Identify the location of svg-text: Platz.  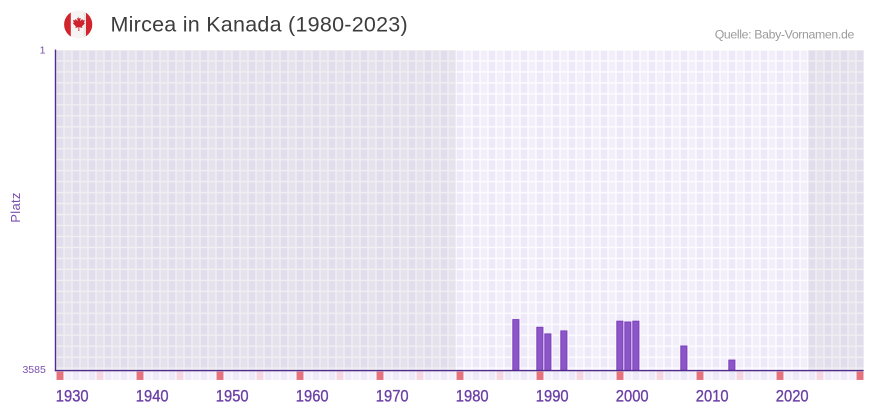
(15, 207).